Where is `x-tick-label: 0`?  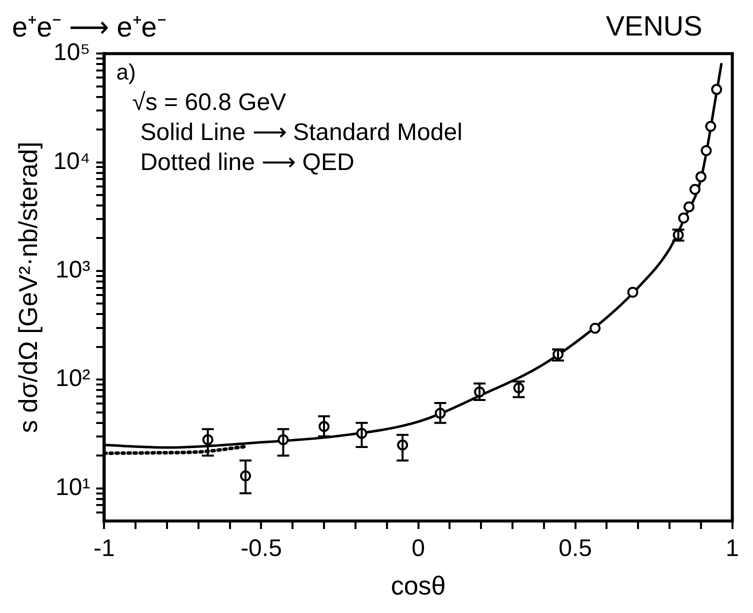
x-tick-label: 0 is located at coordinates (418, 548).